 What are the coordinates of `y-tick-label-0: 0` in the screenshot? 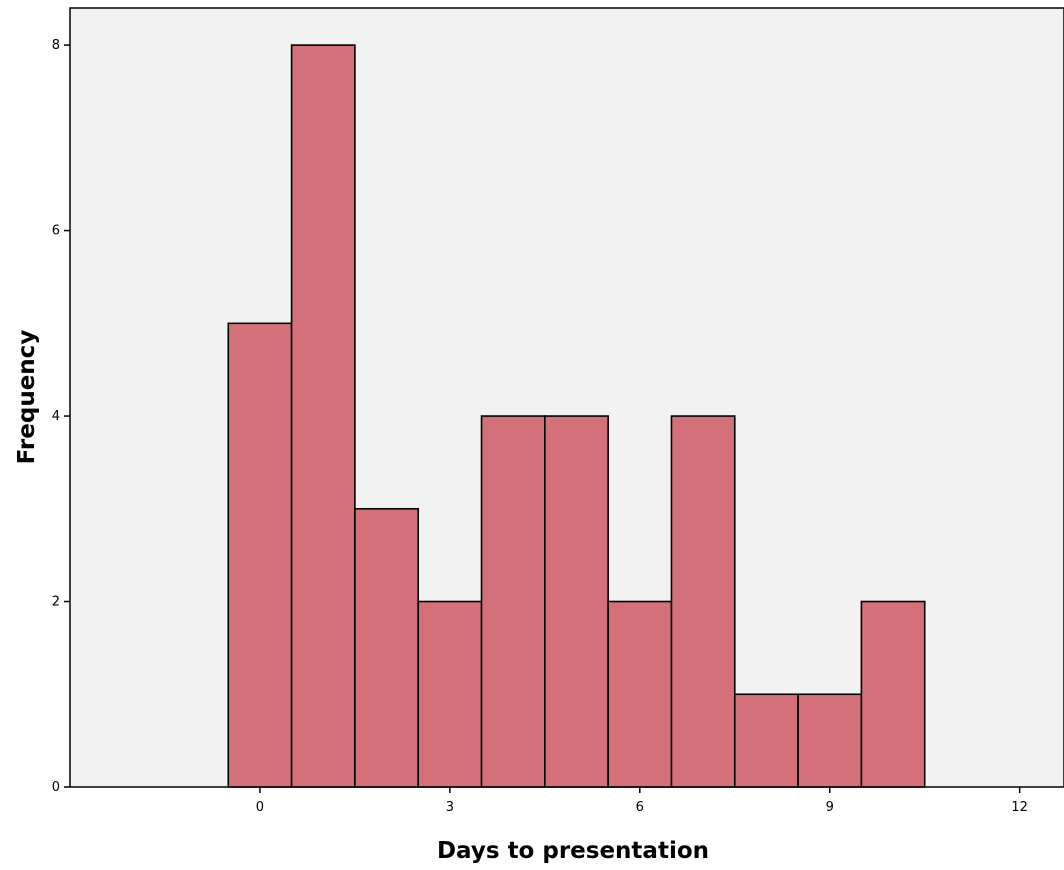 It's located at (56, 787).